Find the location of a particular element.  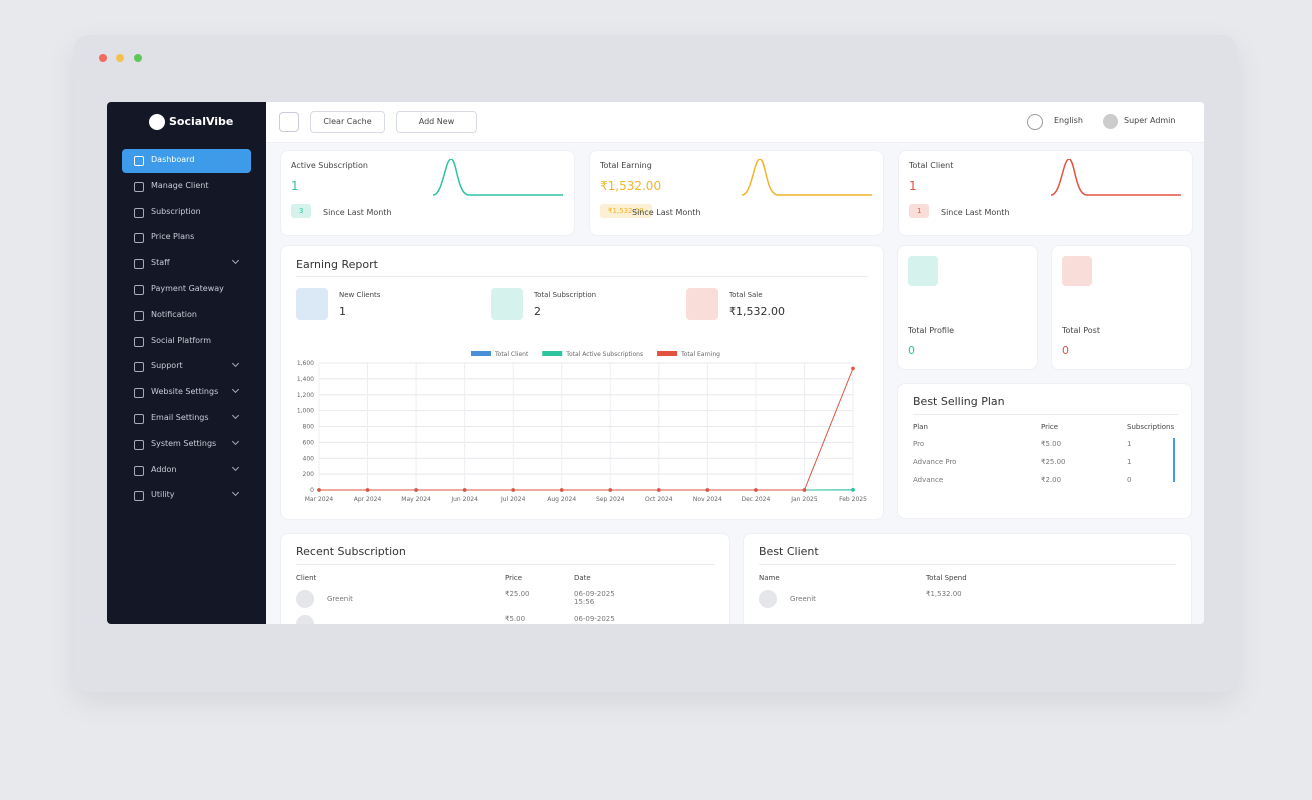

menu-label: Email Settings is located at coordinates (180, 417).